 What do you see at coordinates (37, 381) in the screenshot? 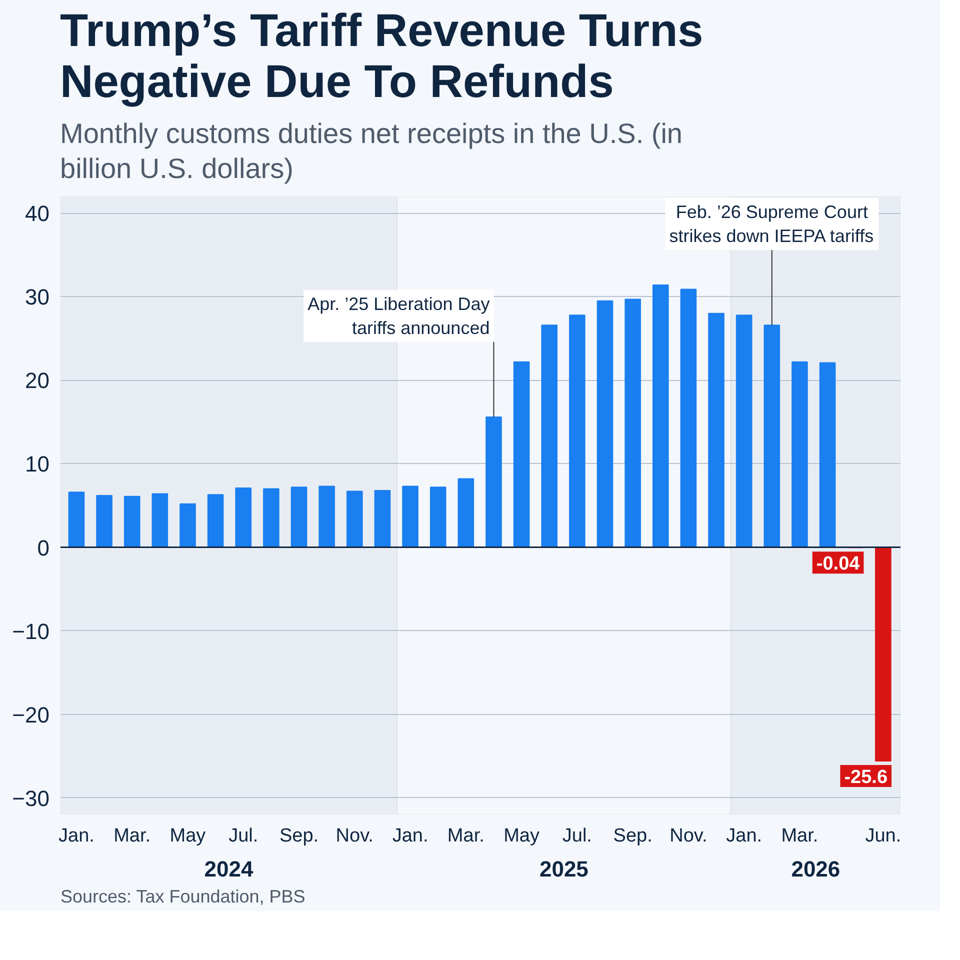
I see `y-tick-label: 20` at bounding box center [37, 381].